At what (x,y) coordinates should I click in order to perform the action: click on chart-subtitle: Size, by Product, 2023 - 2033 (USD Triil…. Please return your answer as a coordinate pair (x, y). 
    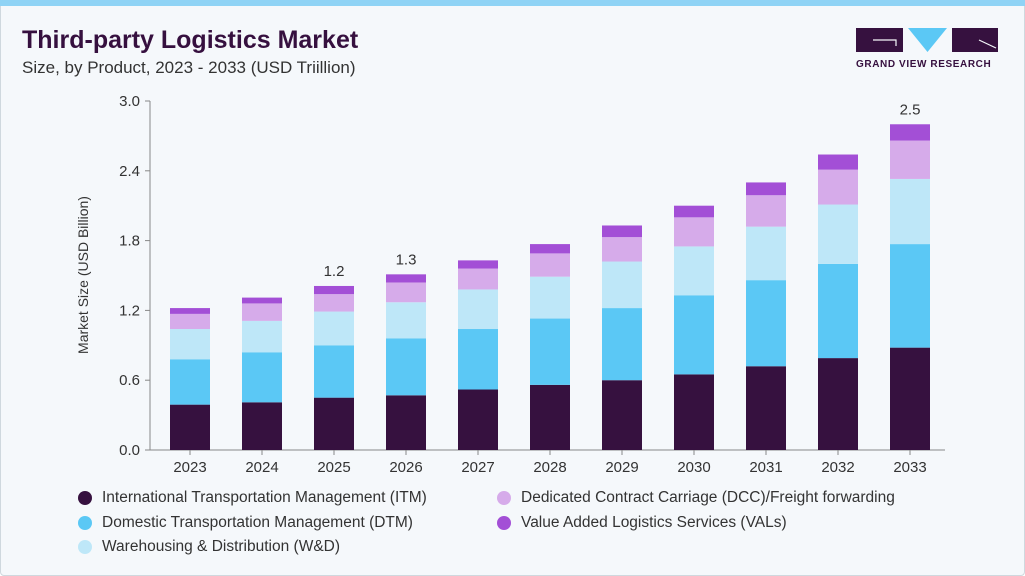
    Looking at the image, I should click on (189, 67).